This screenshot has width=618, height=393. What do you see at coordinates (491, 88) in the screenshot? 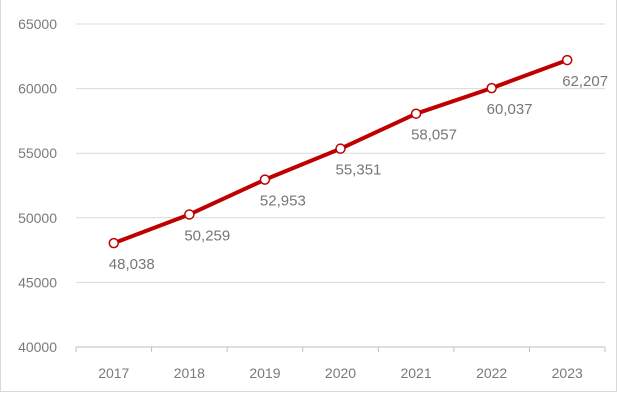
I see `data-point-2022` at bounding box center [491, 88].